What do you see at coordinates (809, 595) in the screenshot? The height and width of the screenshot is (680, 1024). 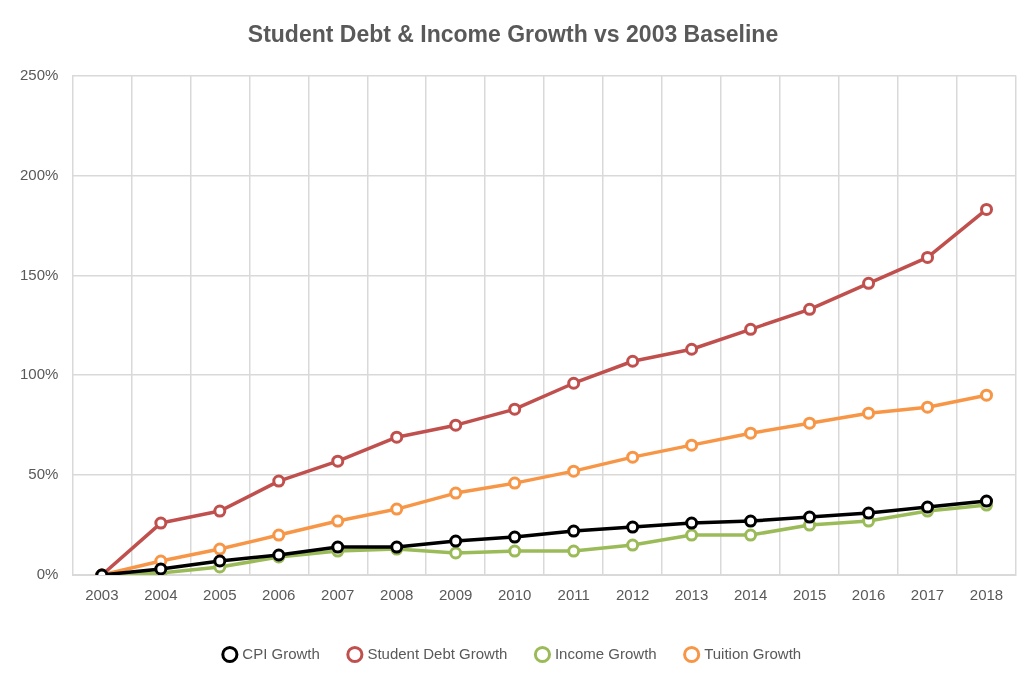 I see `x-tick-label: 2015` at bounding box center [809, 595].